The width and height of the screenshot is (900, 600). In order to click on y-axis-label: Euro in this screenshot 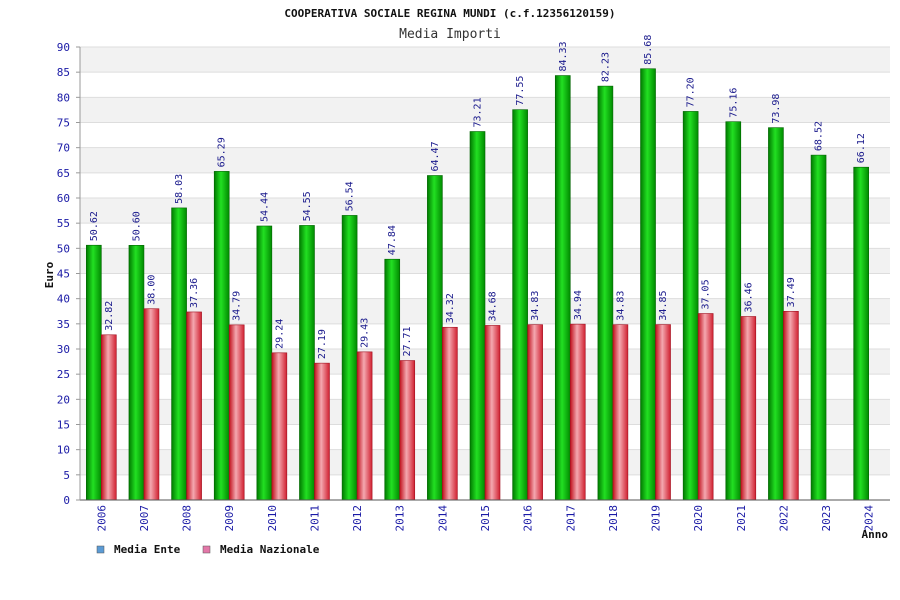, I will do `click(49, 274)`.